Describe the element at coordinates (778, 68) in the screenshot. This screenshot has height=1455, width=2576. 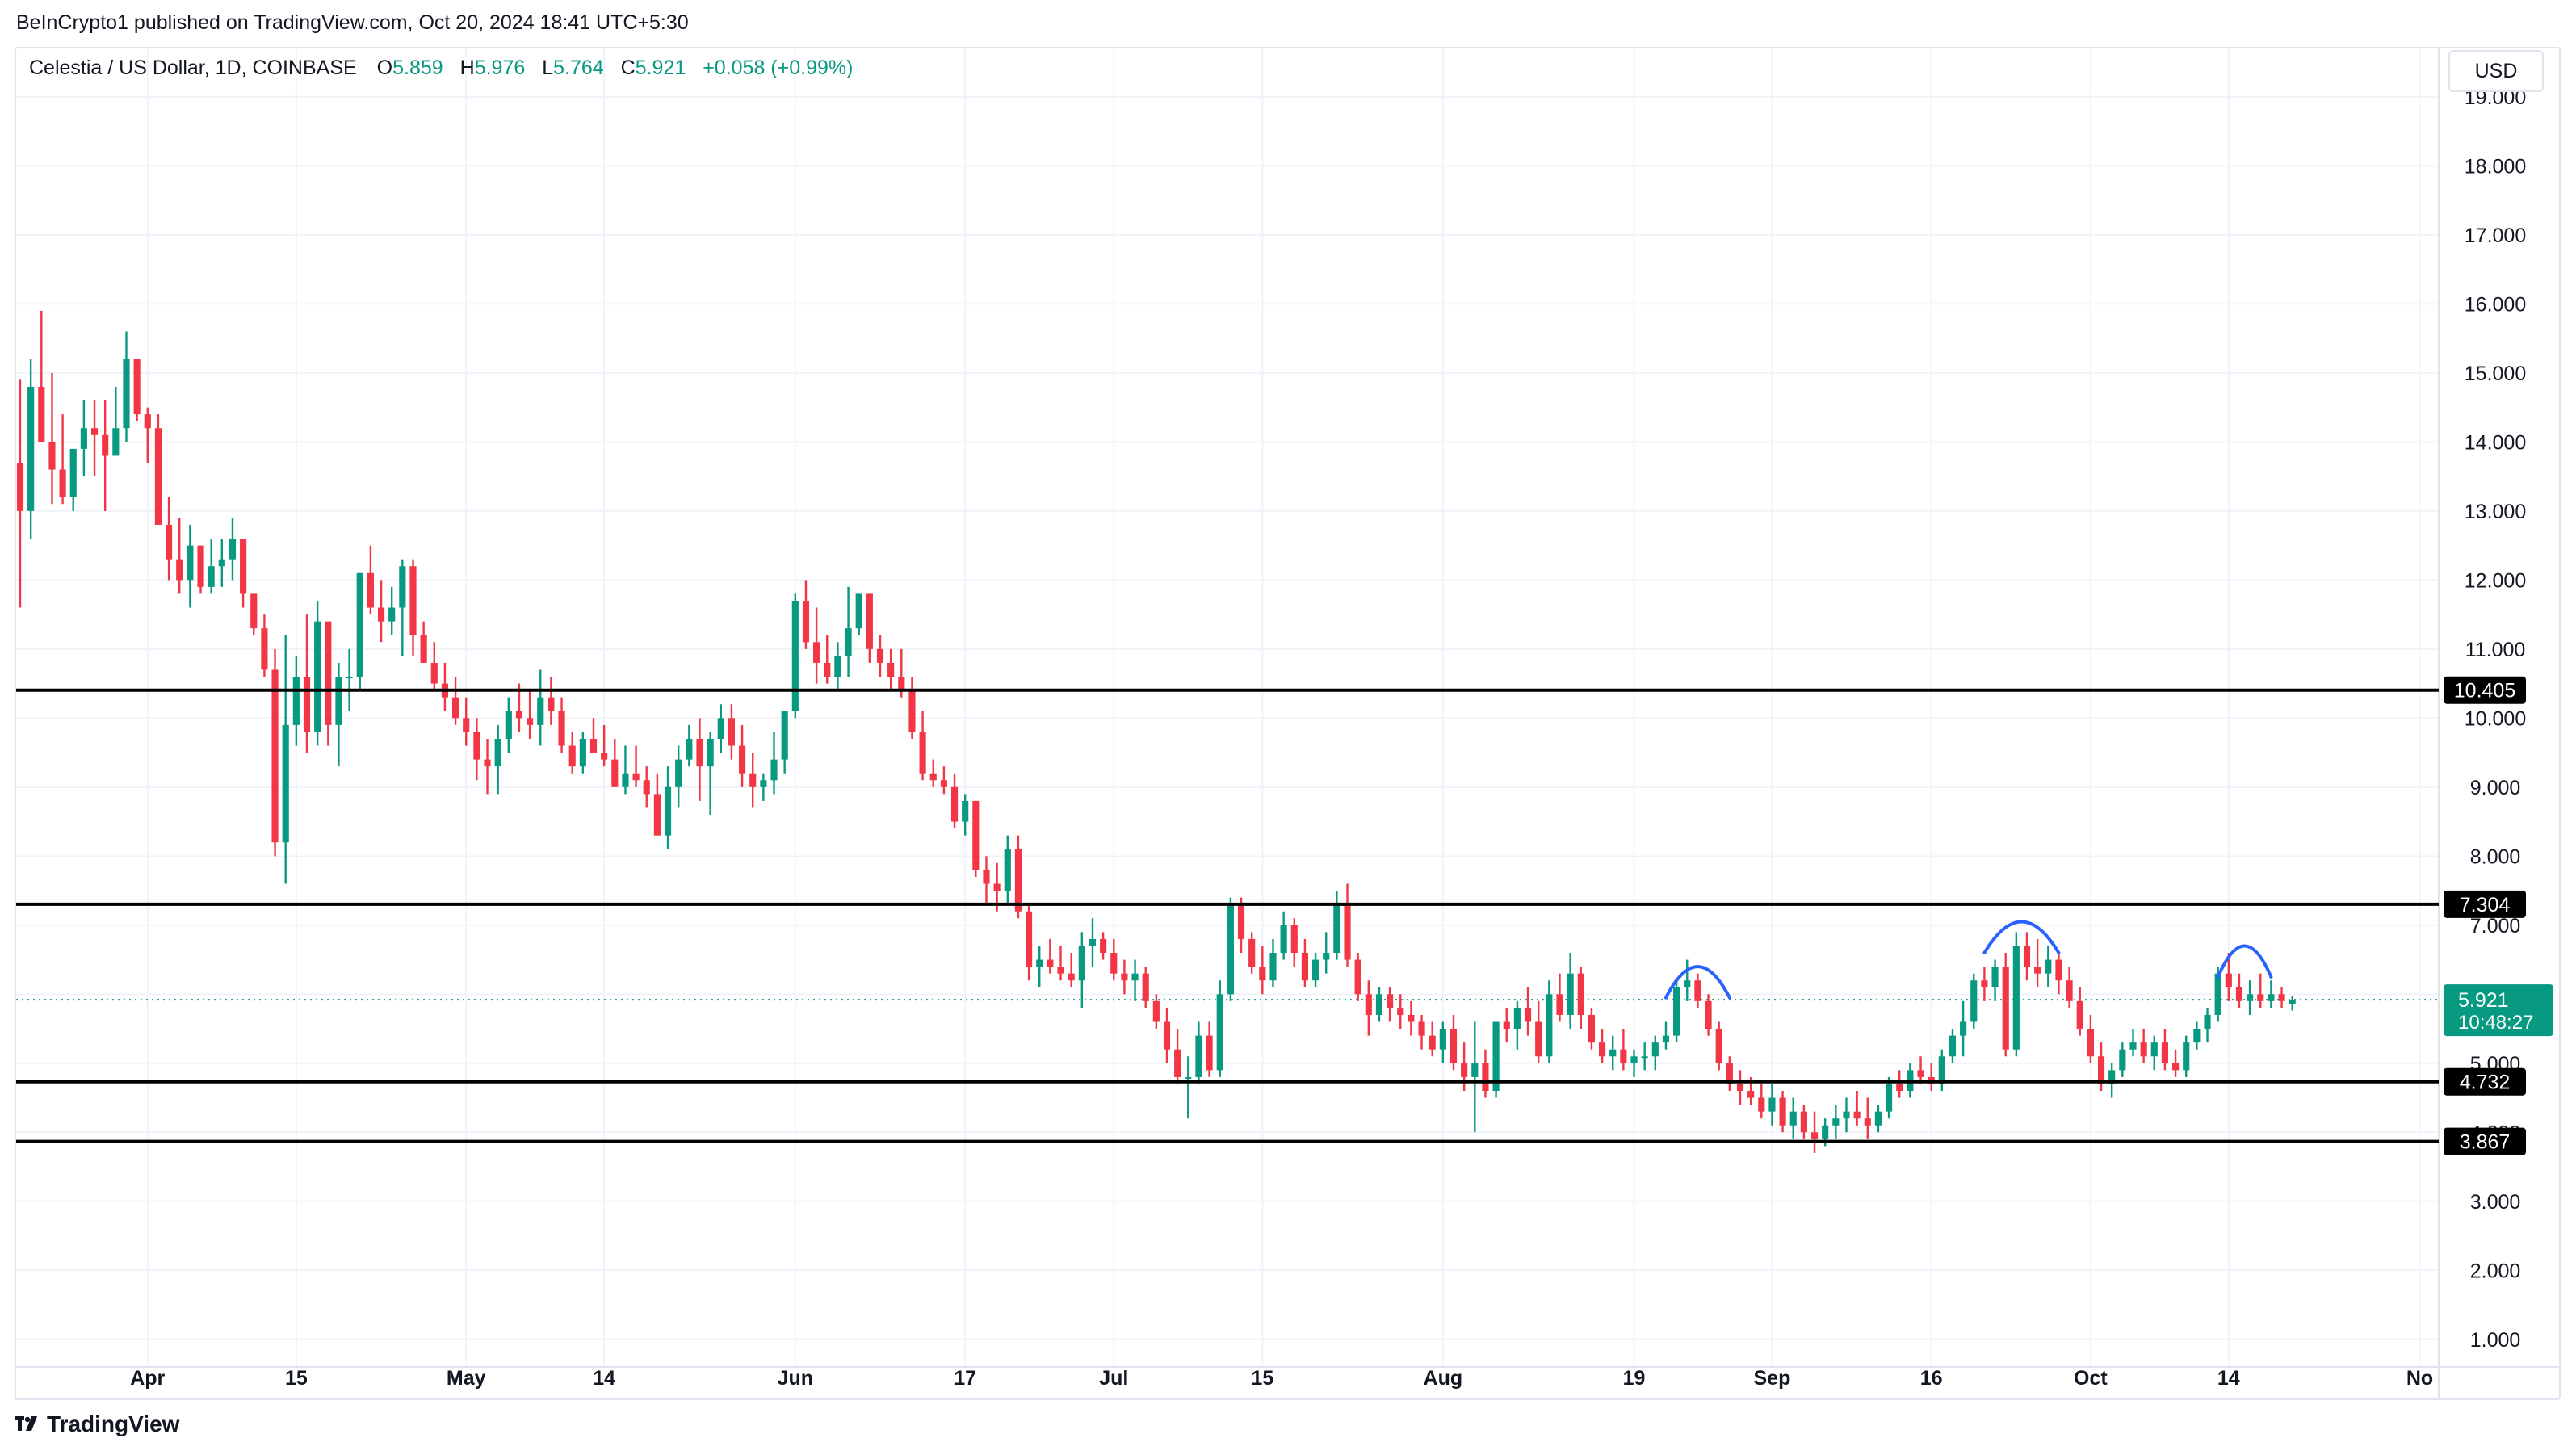
I see `change-value: +0.058 (+0.99%)` at that location.